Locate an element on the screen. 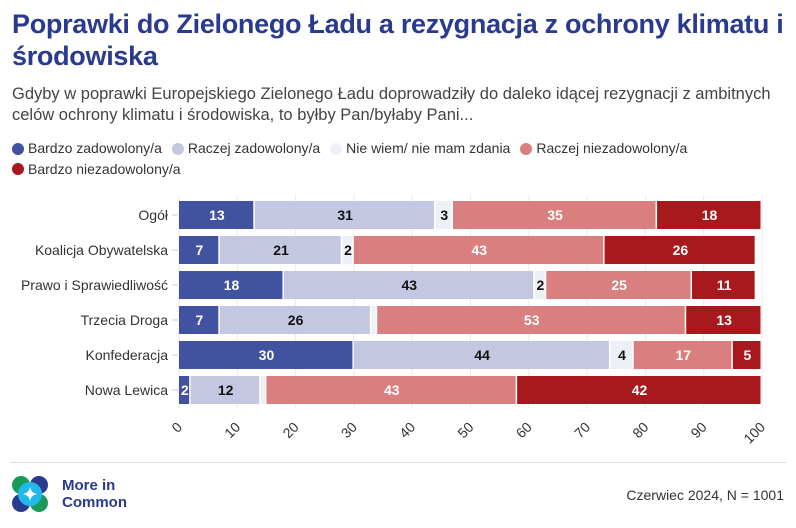  x-tick-label: 100 is located at coordinates (754, 433).